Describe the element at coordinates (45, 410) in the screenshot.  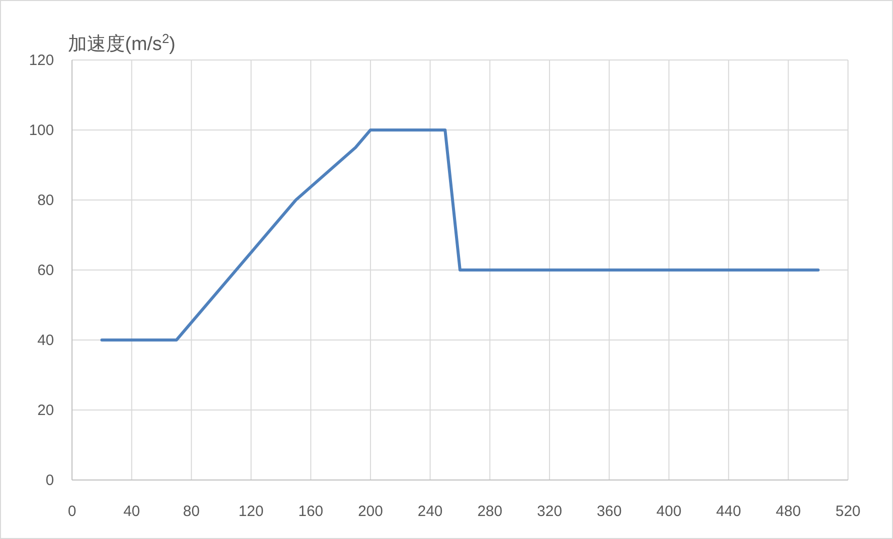
I see `y-tick-label: 20` at that location.